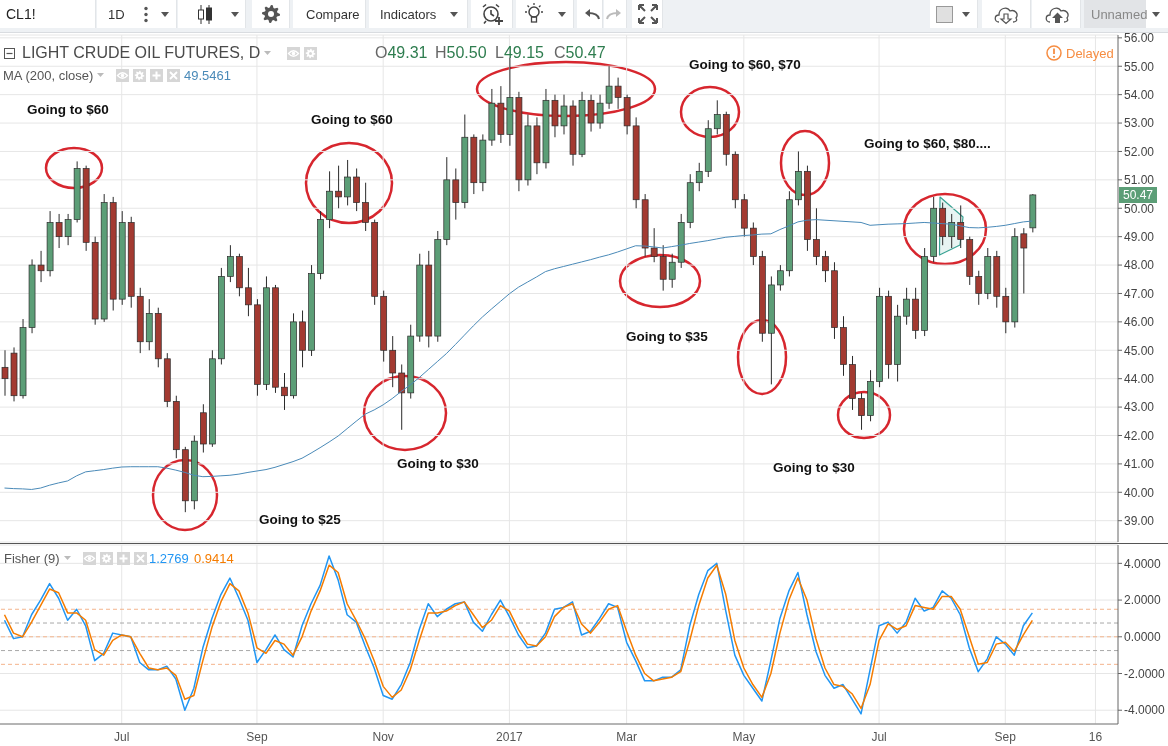 This screenshot has width=1168, height=746. I want to click on annotation: Going to $25, so click(300, 520).